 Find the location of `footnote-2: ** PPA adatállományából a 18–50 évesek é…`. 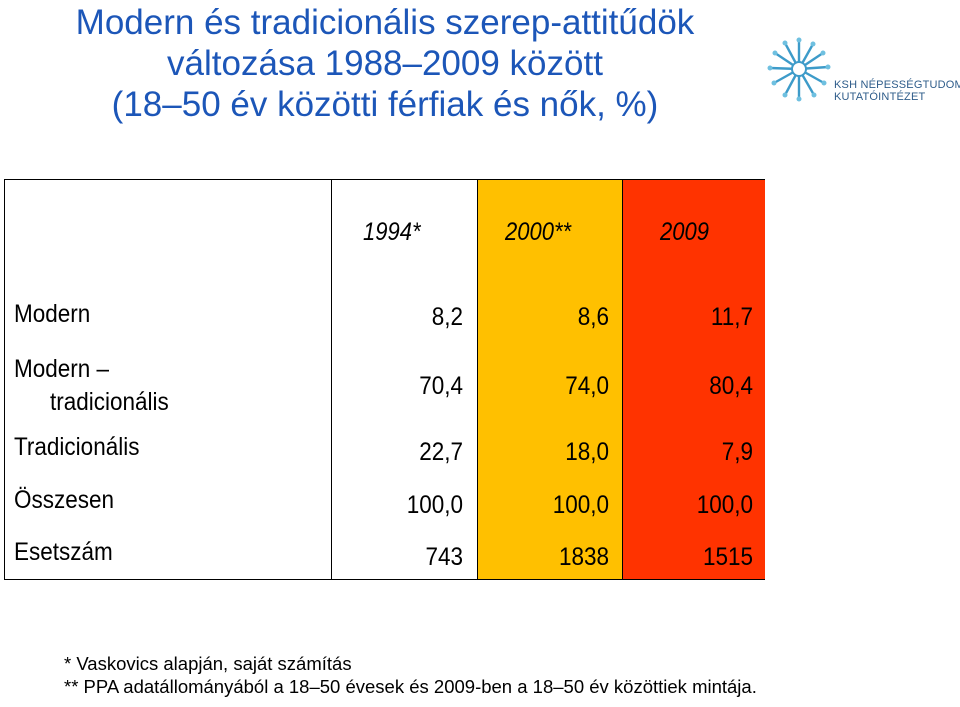

footnote-2: ** PPA adatállományából a 18–50 évesek é… is located at coordinates (410, 686).